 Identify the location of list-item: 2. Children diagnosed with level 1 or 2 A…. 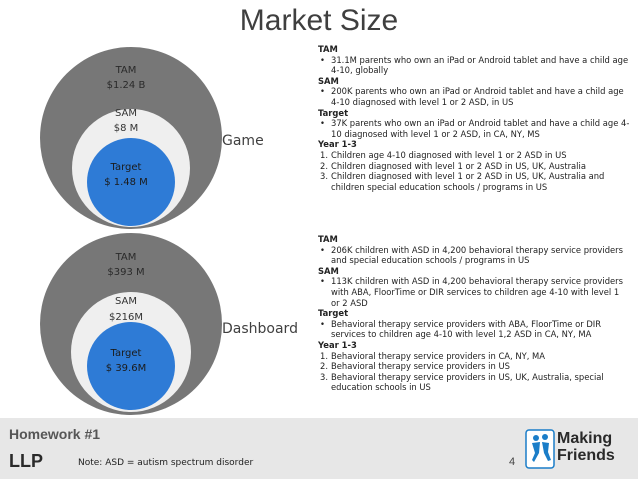
(474, 166).